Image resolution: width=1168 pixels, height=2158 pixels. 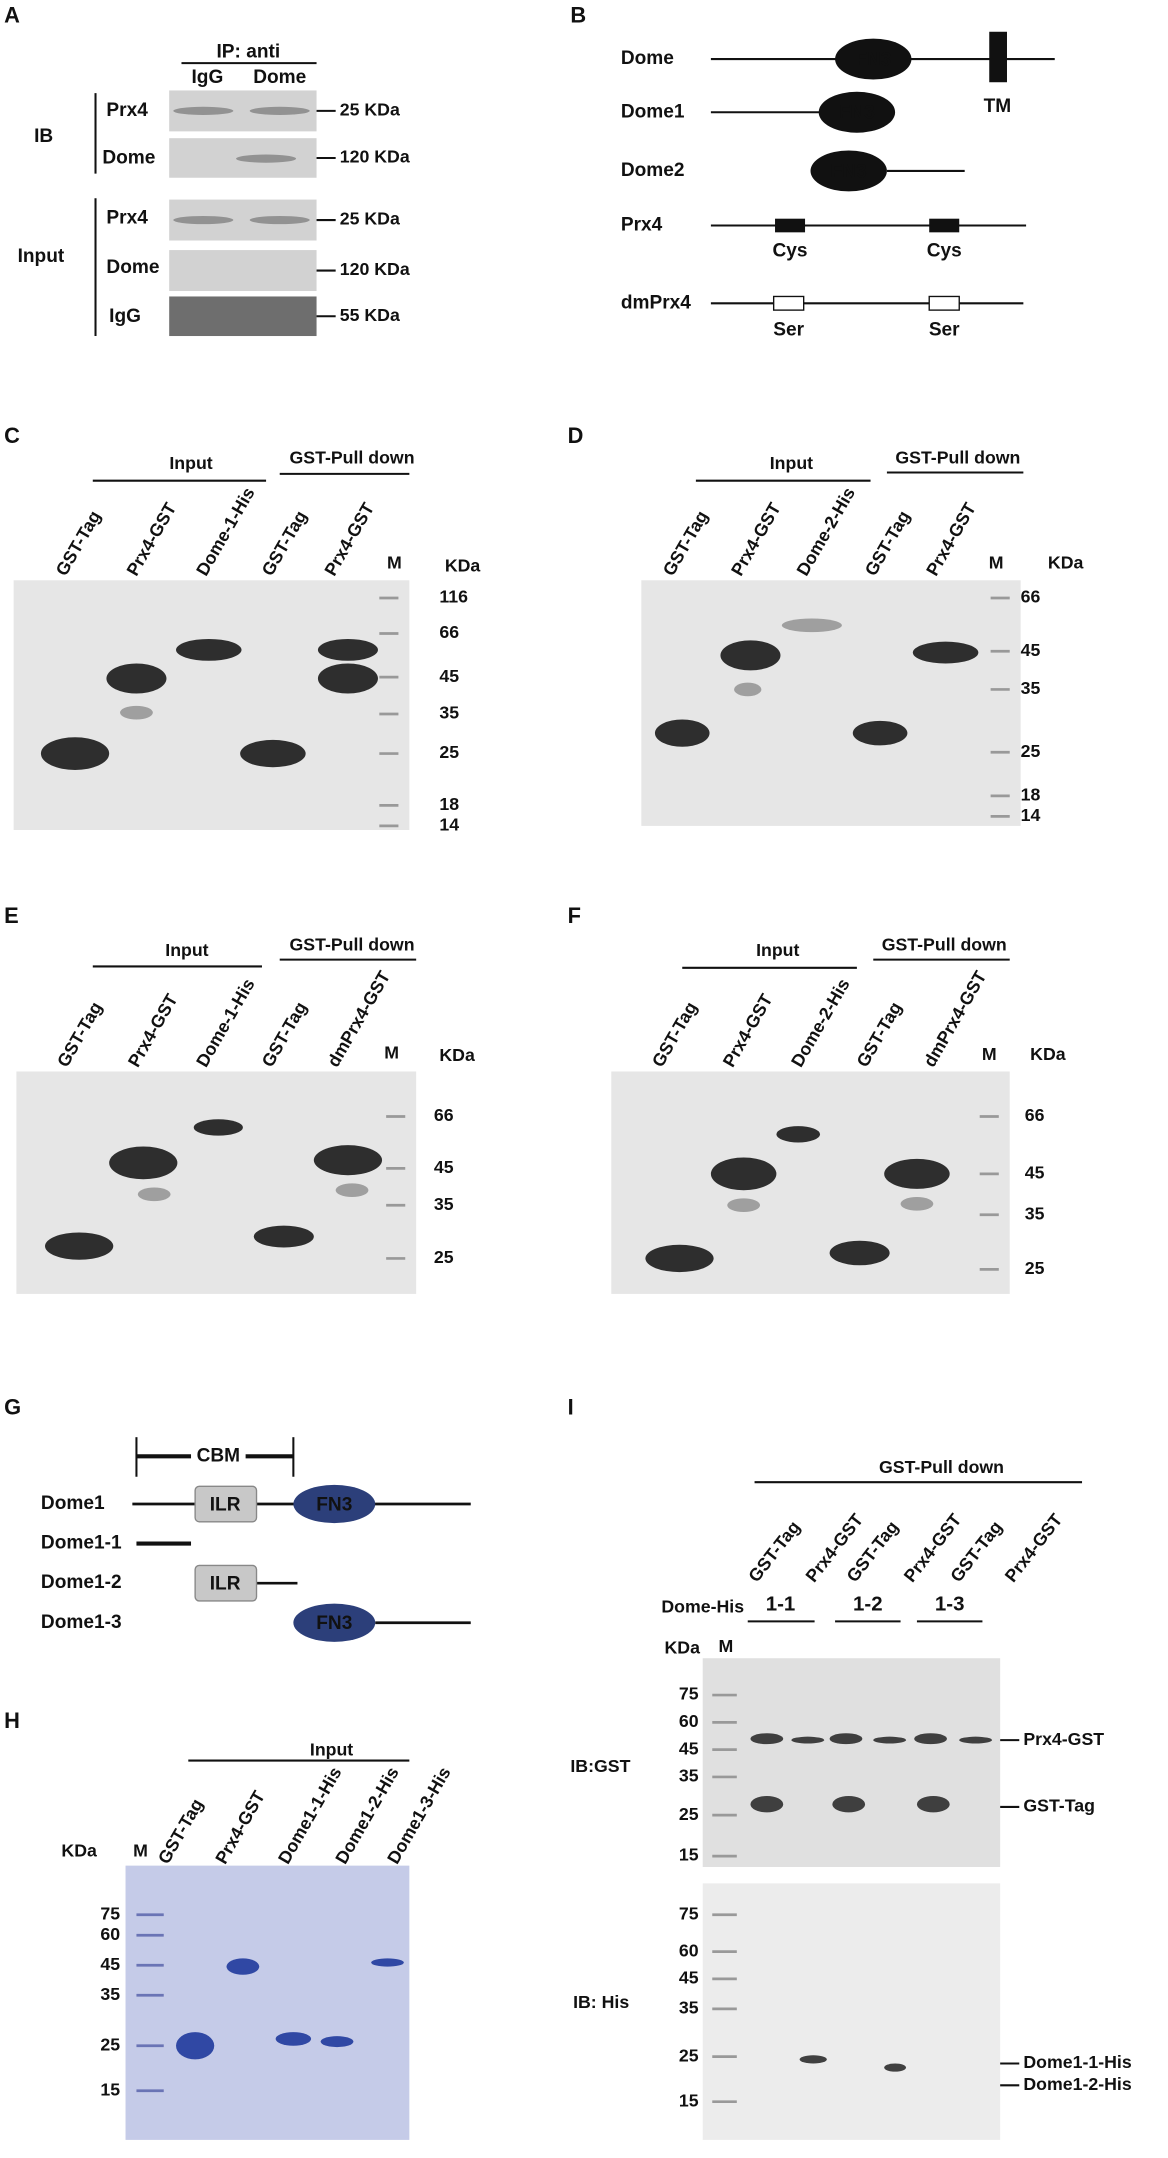 I want to click on label: GST-Tag, so click(x=1059, y=1806).